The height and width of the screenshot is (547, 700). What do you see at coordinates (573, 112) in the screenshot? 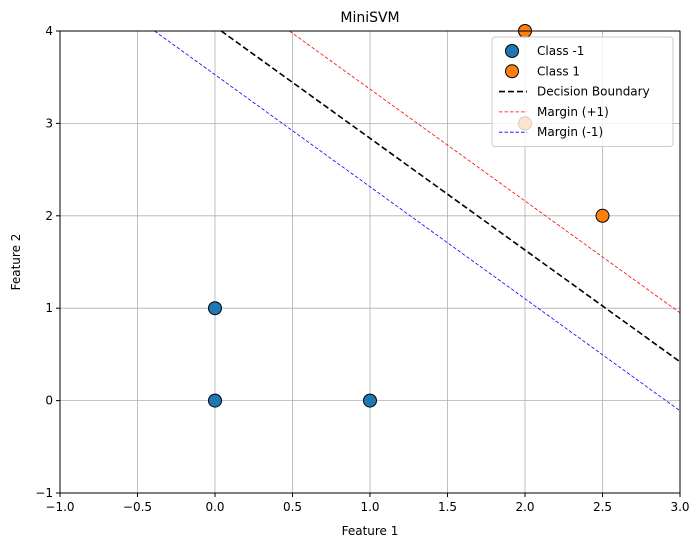
I see `legend-label: Margin (+1)` at bounding box center [573, 112].